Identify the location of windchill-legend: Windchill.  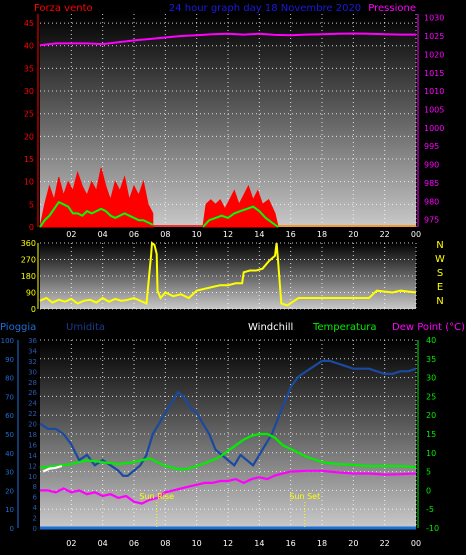
(270, 327).